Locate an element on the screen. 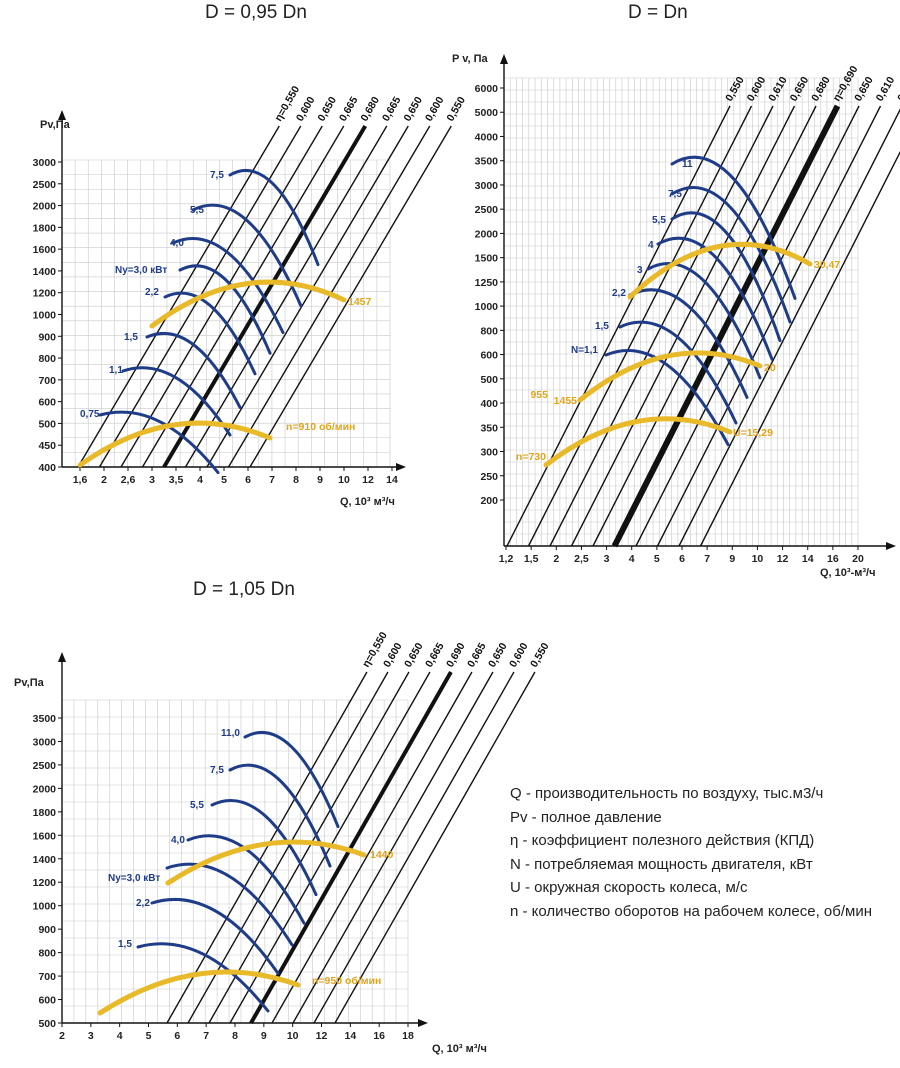  x-tick-label: 8 is located at coordinates (296, 480).